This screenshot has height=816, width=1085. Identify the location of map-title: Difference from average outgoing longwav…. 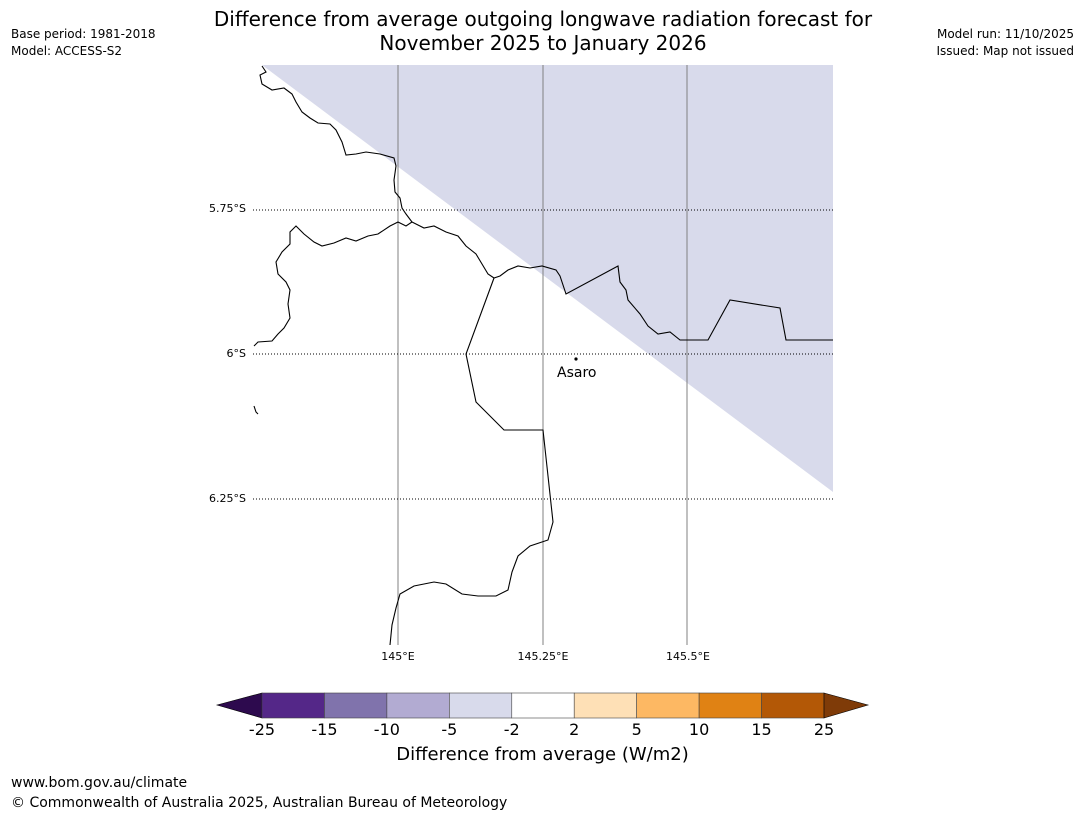
(543, 31).